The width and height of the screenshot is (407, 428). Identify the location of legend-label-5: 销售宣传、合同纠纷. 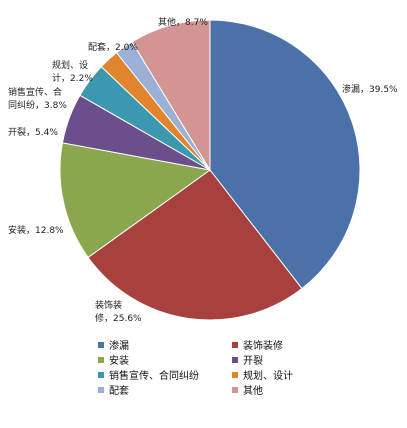
(154, 375).